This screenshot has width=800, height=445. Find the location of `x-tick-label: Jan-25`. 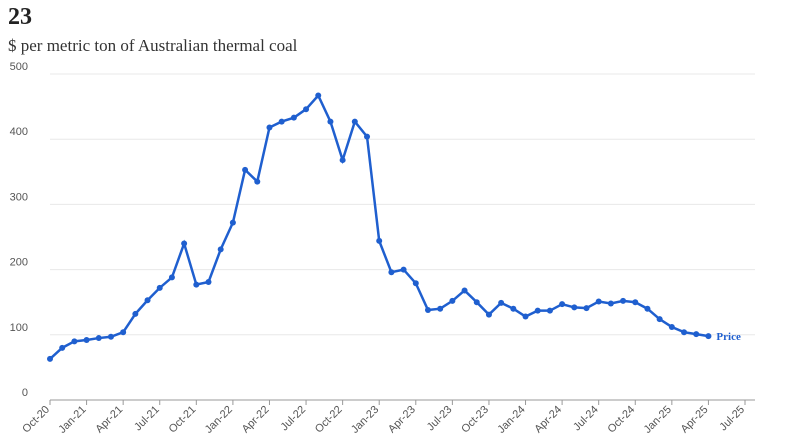

x-tick-label: Jan-25 is located at coordinates (658, 420).